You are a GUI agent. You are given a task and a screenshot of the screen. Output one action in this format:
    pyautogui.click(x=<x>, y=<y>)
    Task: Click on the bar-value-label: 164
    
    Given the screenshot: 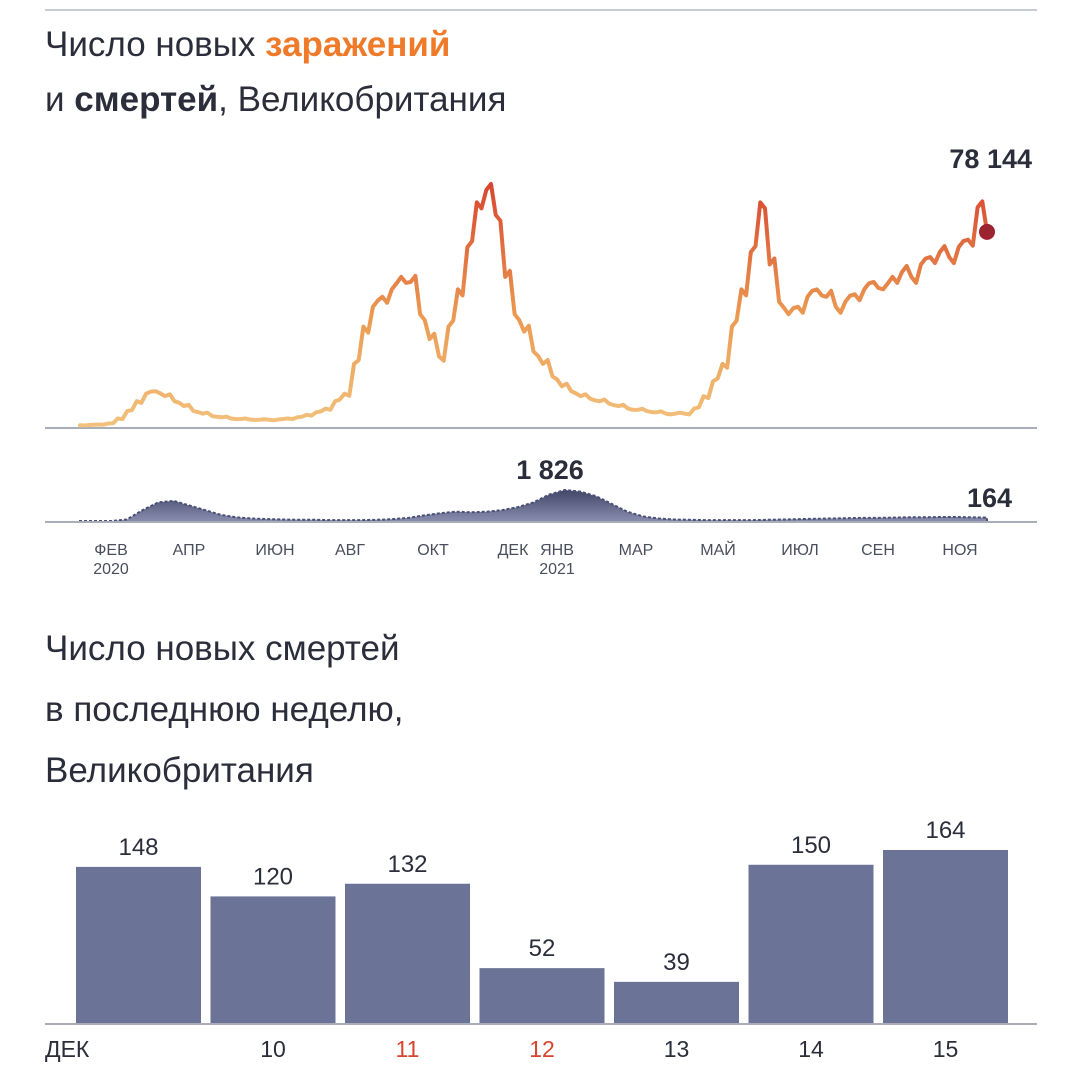 What is the action you would take?
    pyautogui.click(x=945, y=830)
    